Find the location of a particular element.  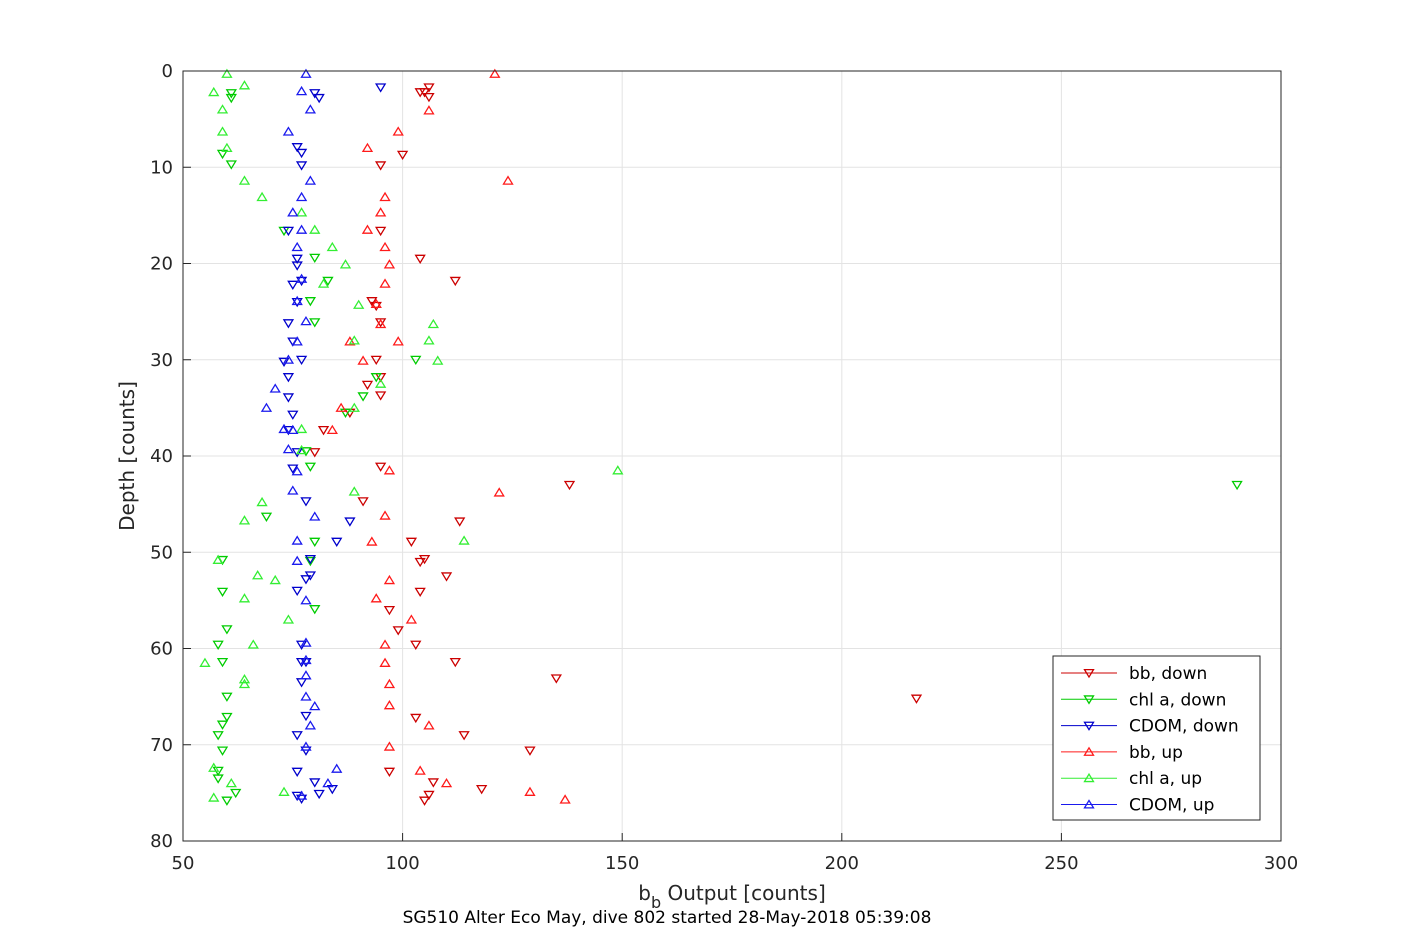

x-axis-label: bb Output [counts] is located at coordinates (732, 896).